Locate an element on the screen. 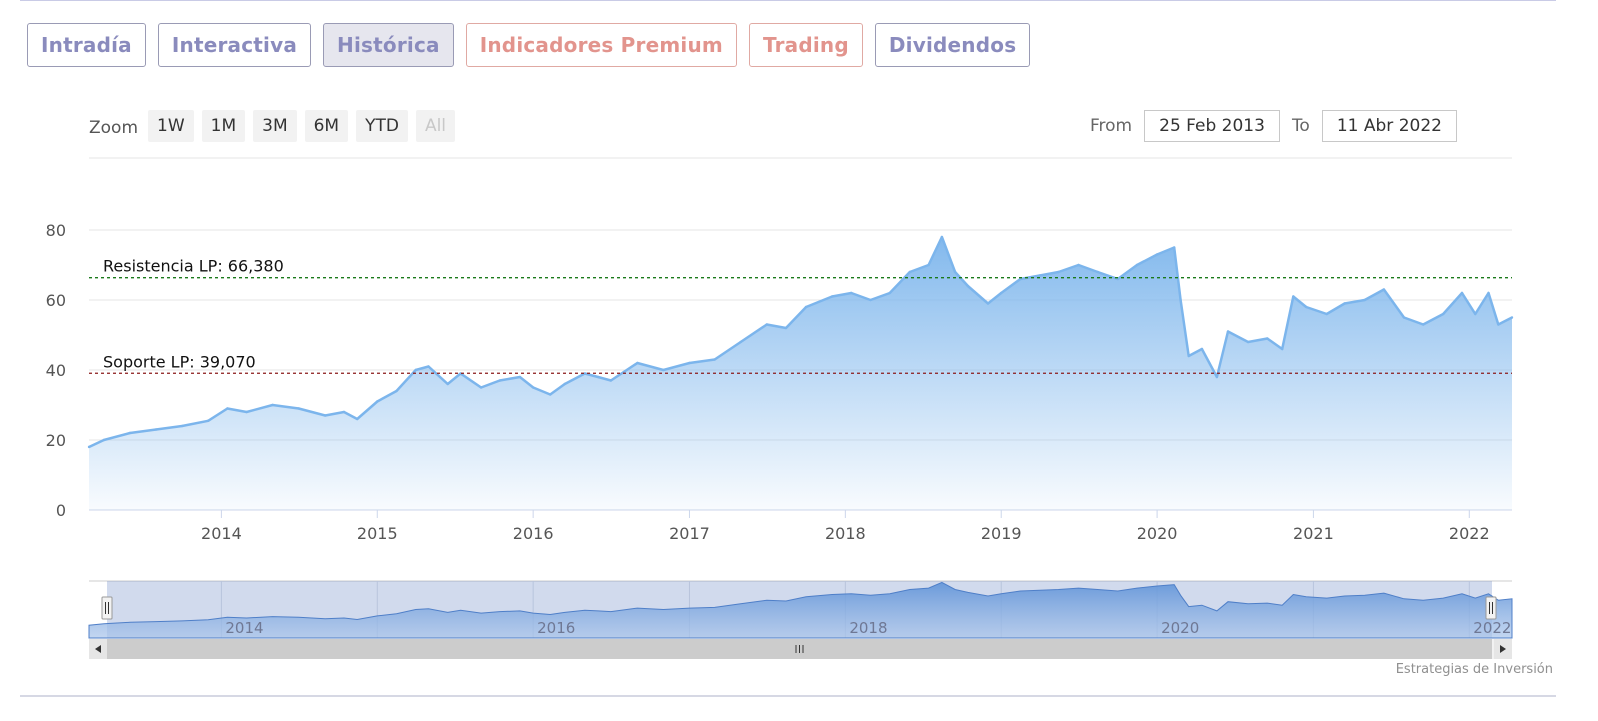  zoom-3m-button: 3M is located at coordinates (275, 126).